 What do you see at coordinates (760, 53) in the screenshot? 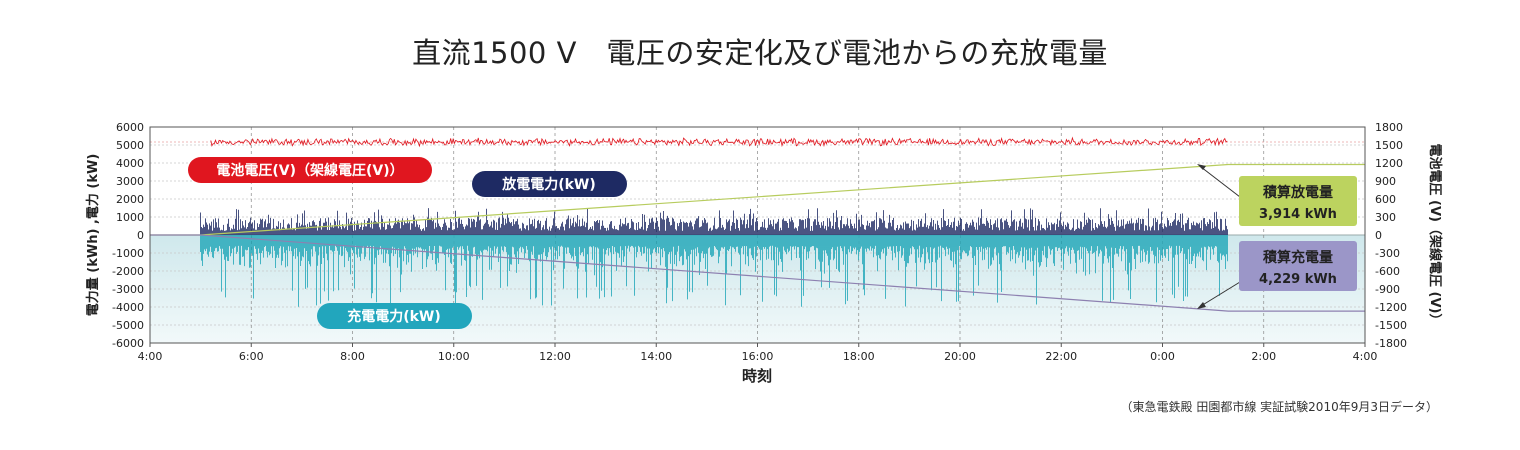
I see `page-title: 直流1500 V 電圧の安定化及び電池からの充放電量` at bounding box center [760, 53].